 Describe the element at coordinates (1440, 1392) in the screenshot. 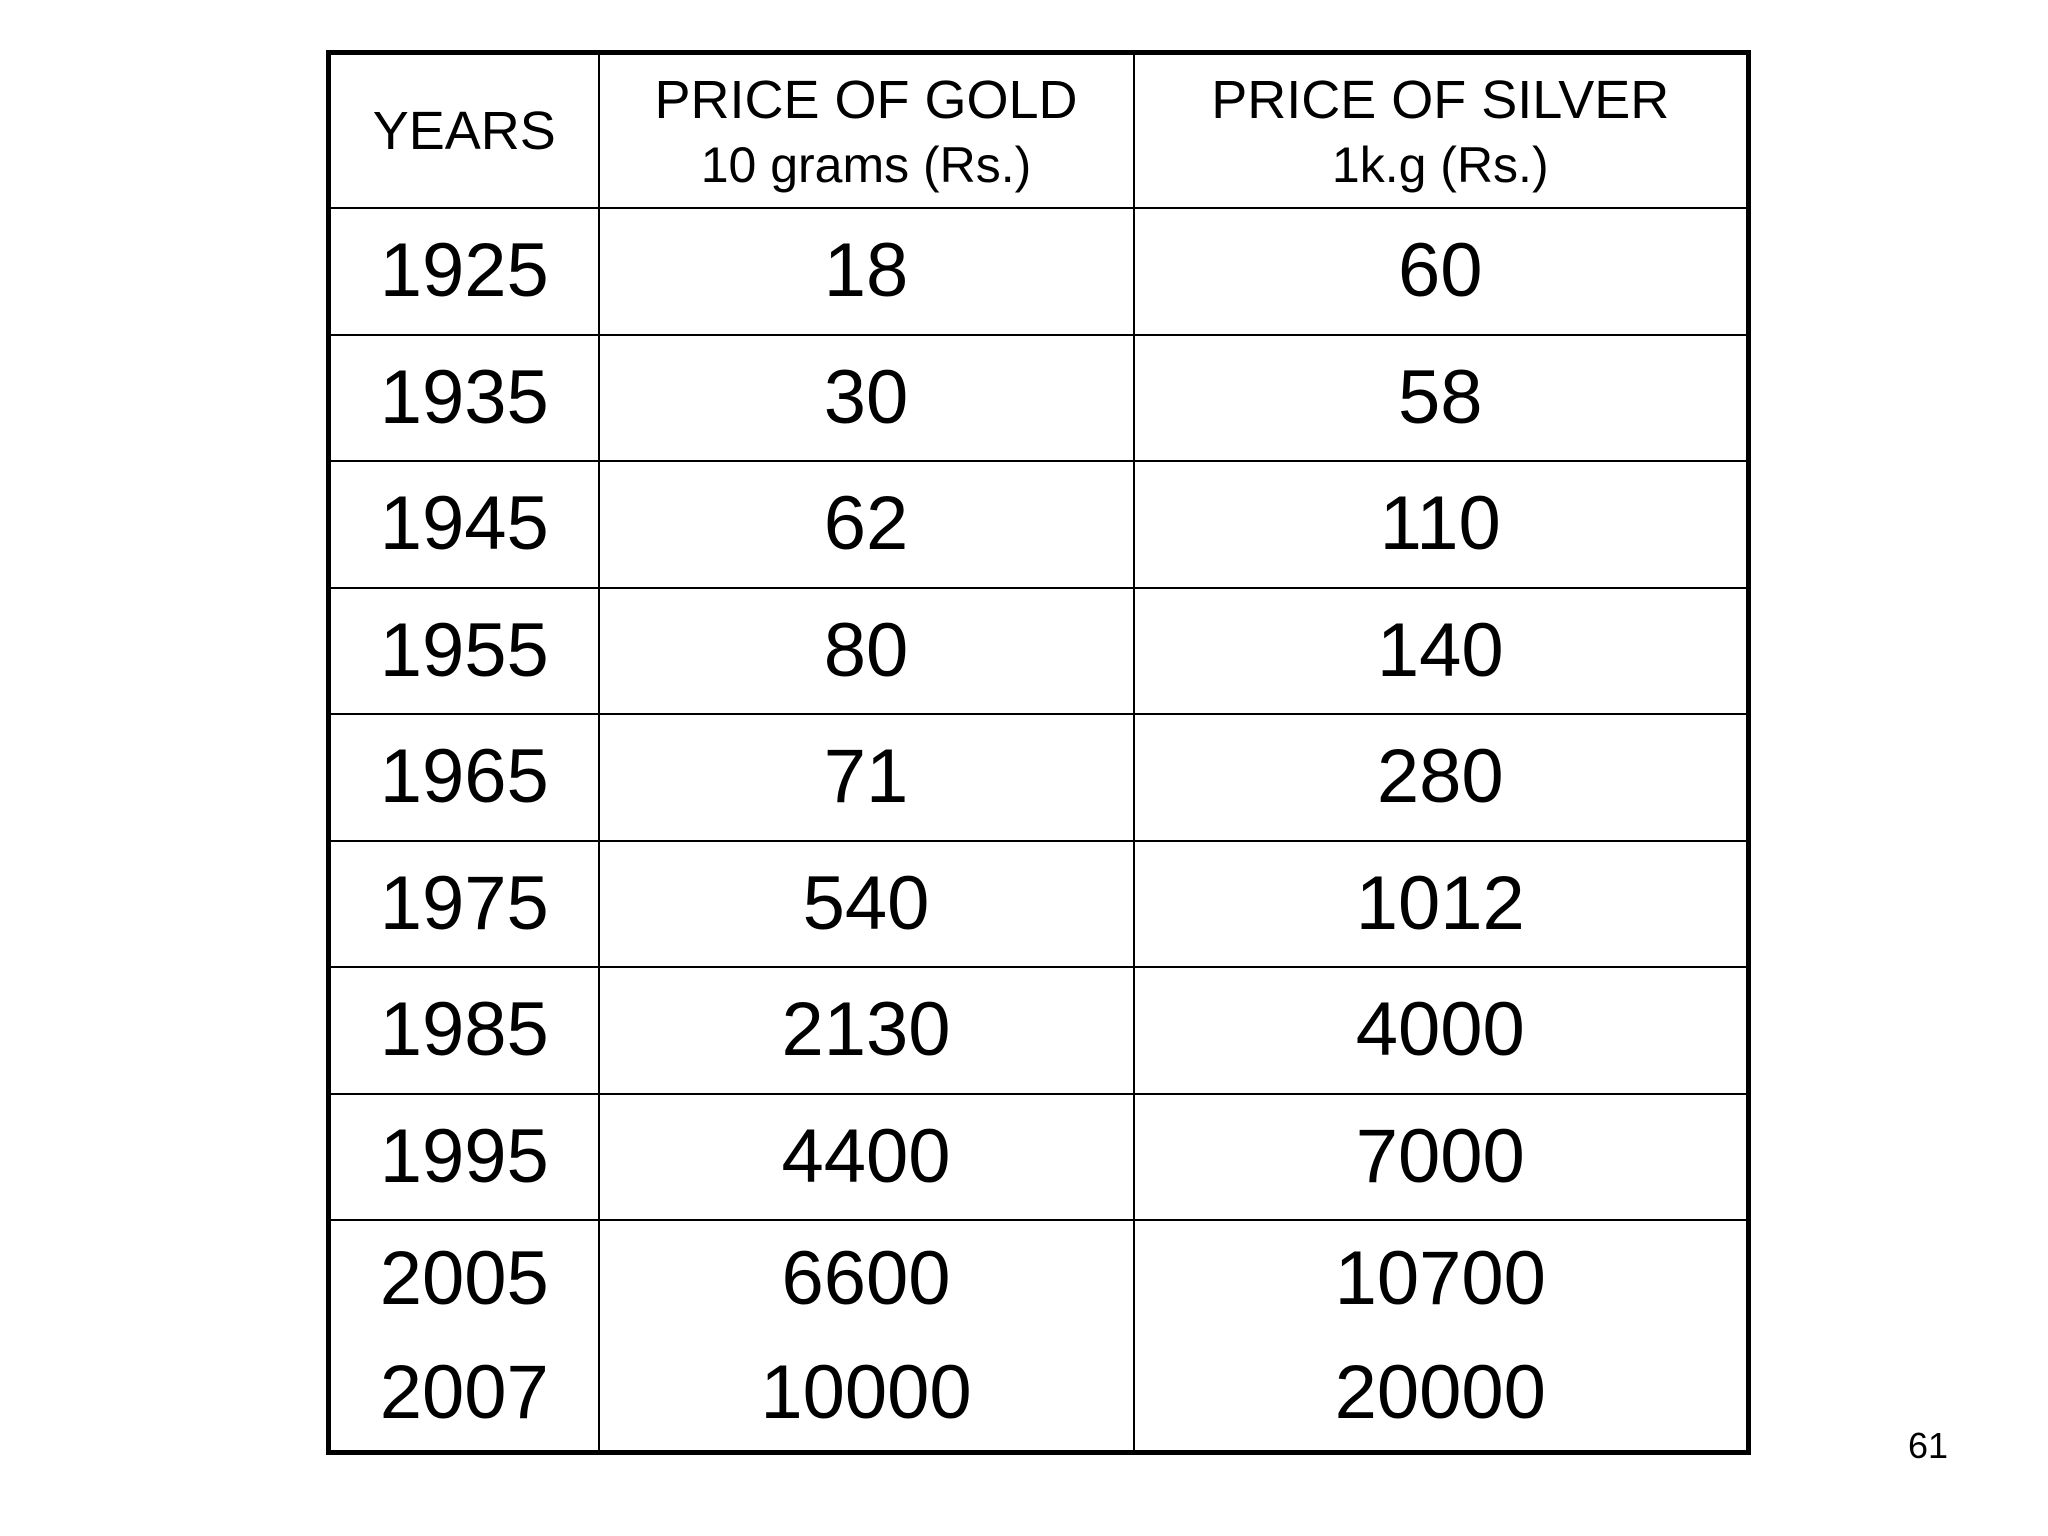

I see `silver-price-value: 20000` at that location.